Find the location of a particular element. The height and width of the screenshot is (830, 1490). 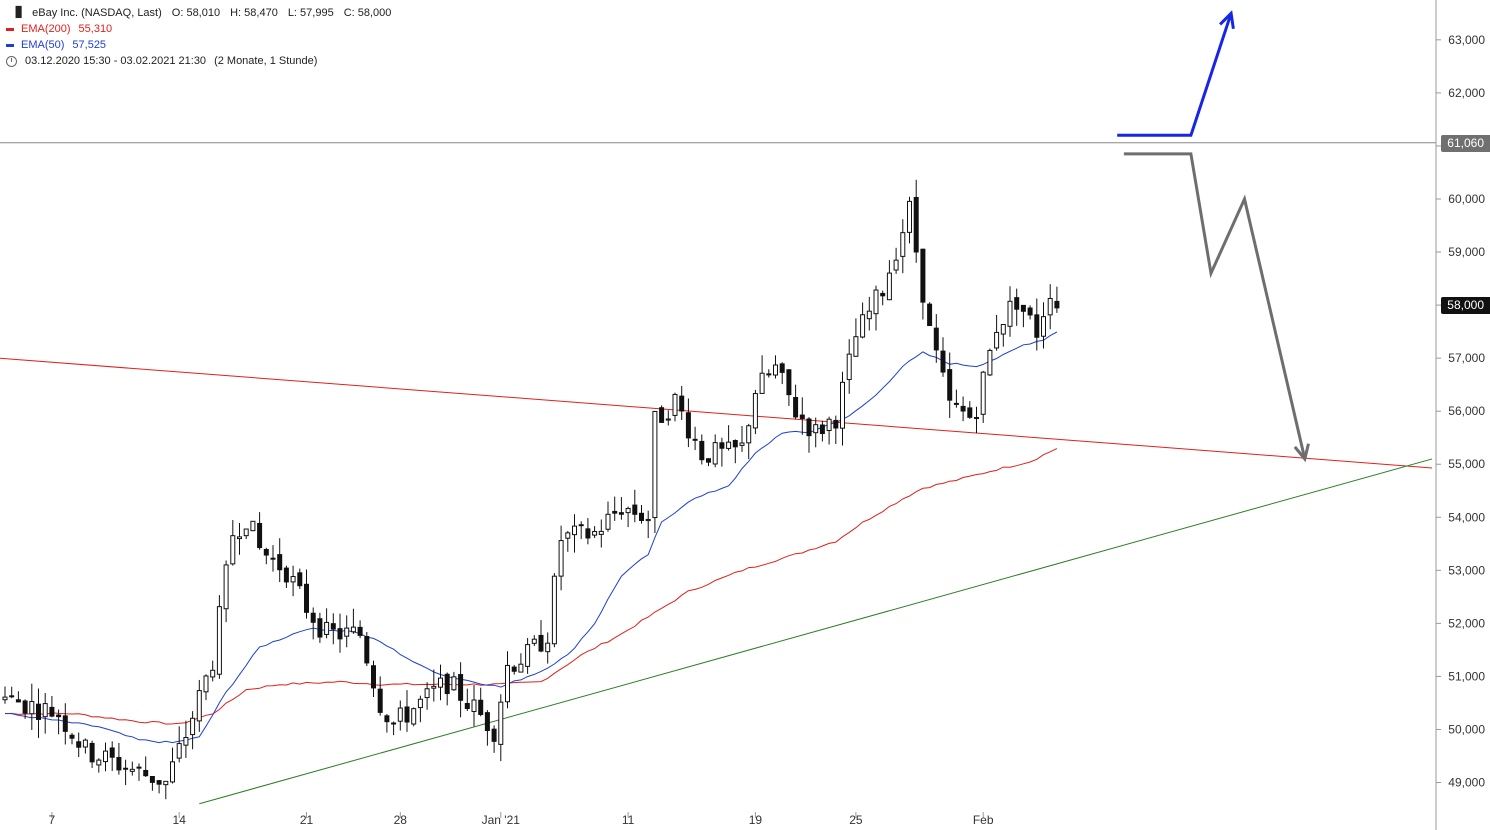

time-range-note: (2 Monate, 1 Stunde) is located at coordinates (266, 61).